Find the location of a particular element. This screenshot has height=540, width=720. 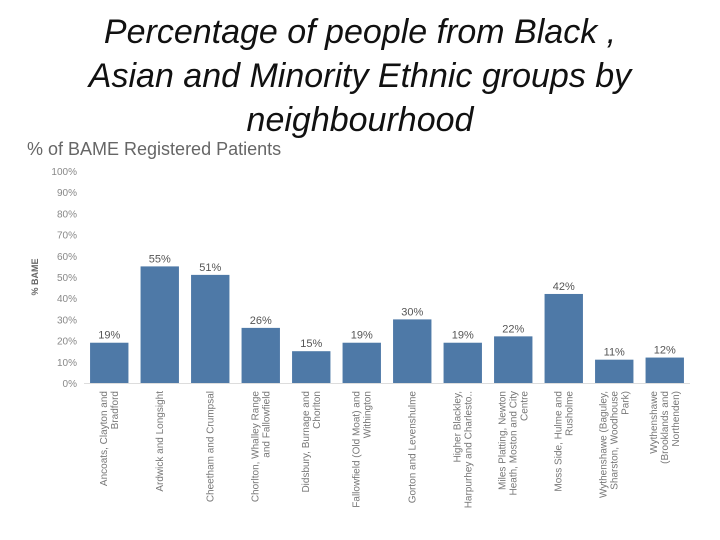

data-label: 51% is located at coordinates (210, 268).